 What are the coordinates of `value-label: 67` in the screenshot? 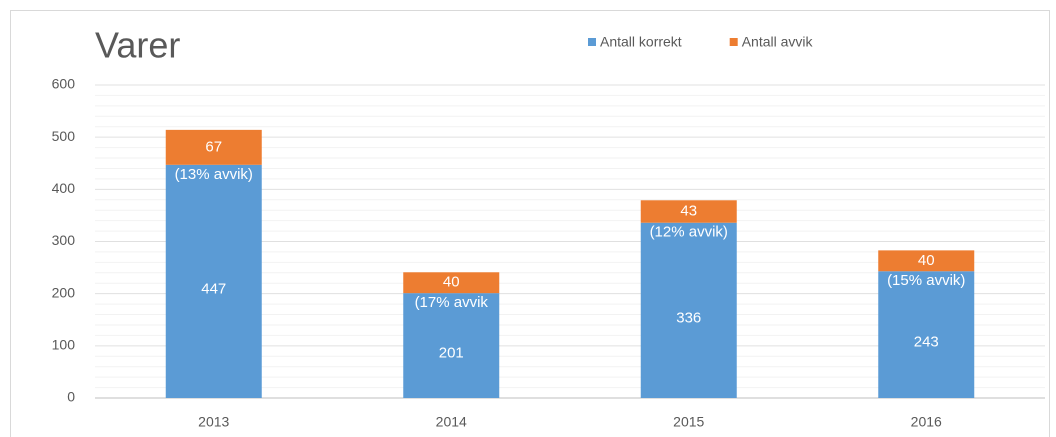 It's located at (213, 146).